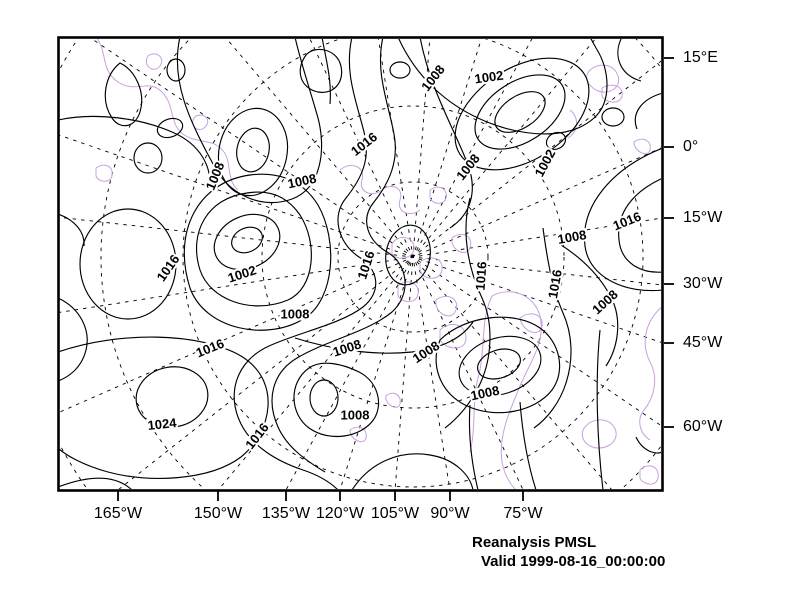 This screenshot has height=612, width=792. Describe the element at coordinates (340, 513) in the screenshot. I see `x-axis-label: 120°W` at that location.